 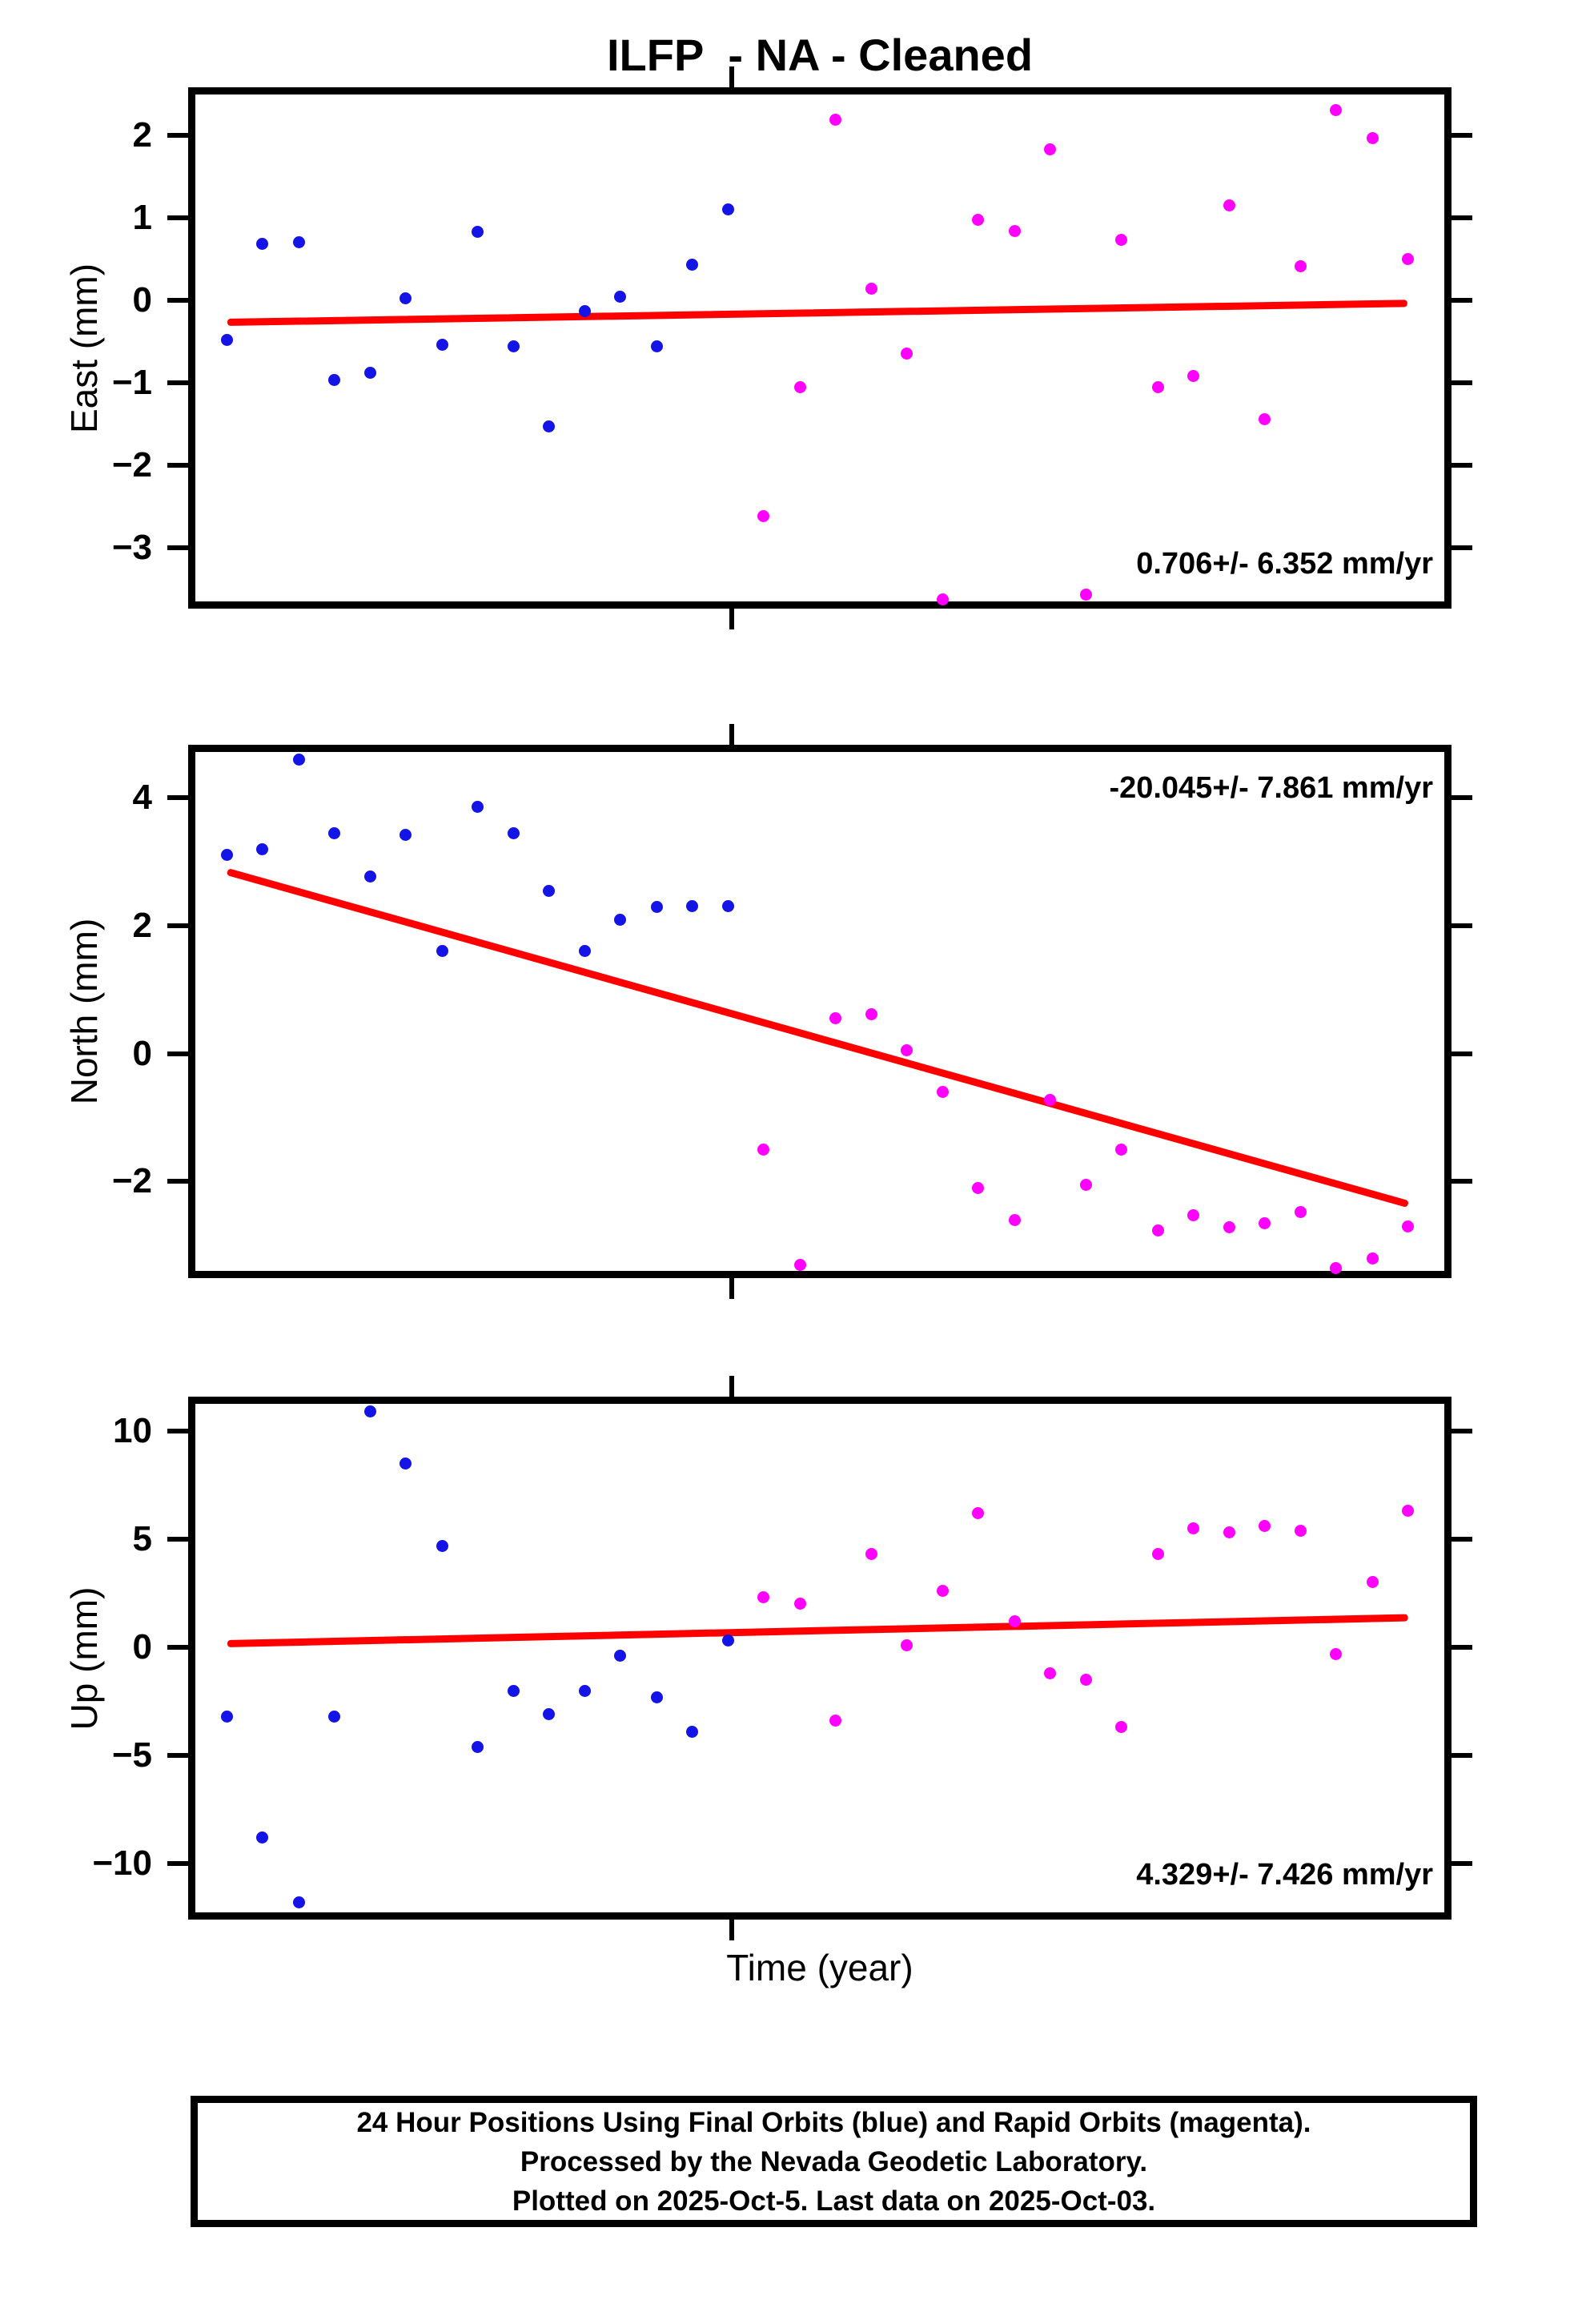 I want to click on y-tick-label-north: 4, so click(x=142, y=798).